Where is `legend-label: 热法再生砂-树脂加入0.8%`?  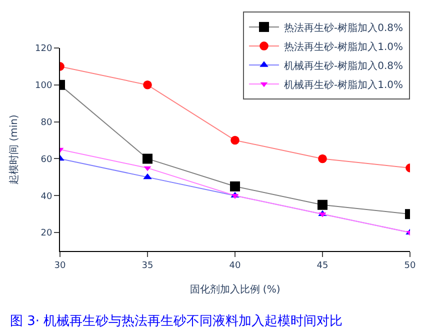 legend-label: 热法再生砂-树脂加入0.8% is located at coordinates (344, 28).